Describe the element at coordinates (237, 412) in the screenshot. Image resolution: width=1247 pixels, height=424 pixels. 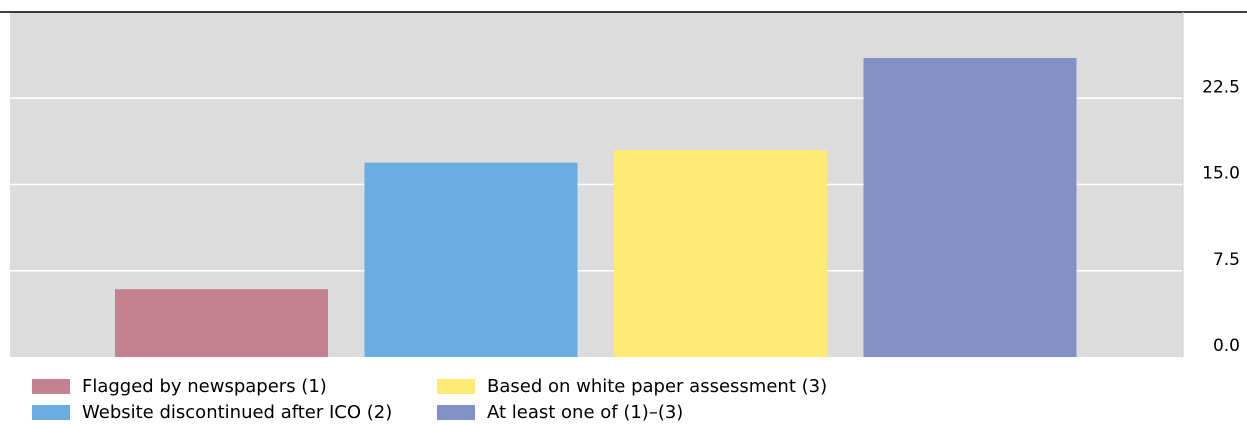
I see `legend-label: Website discontinued after ICO (2)` at that location.